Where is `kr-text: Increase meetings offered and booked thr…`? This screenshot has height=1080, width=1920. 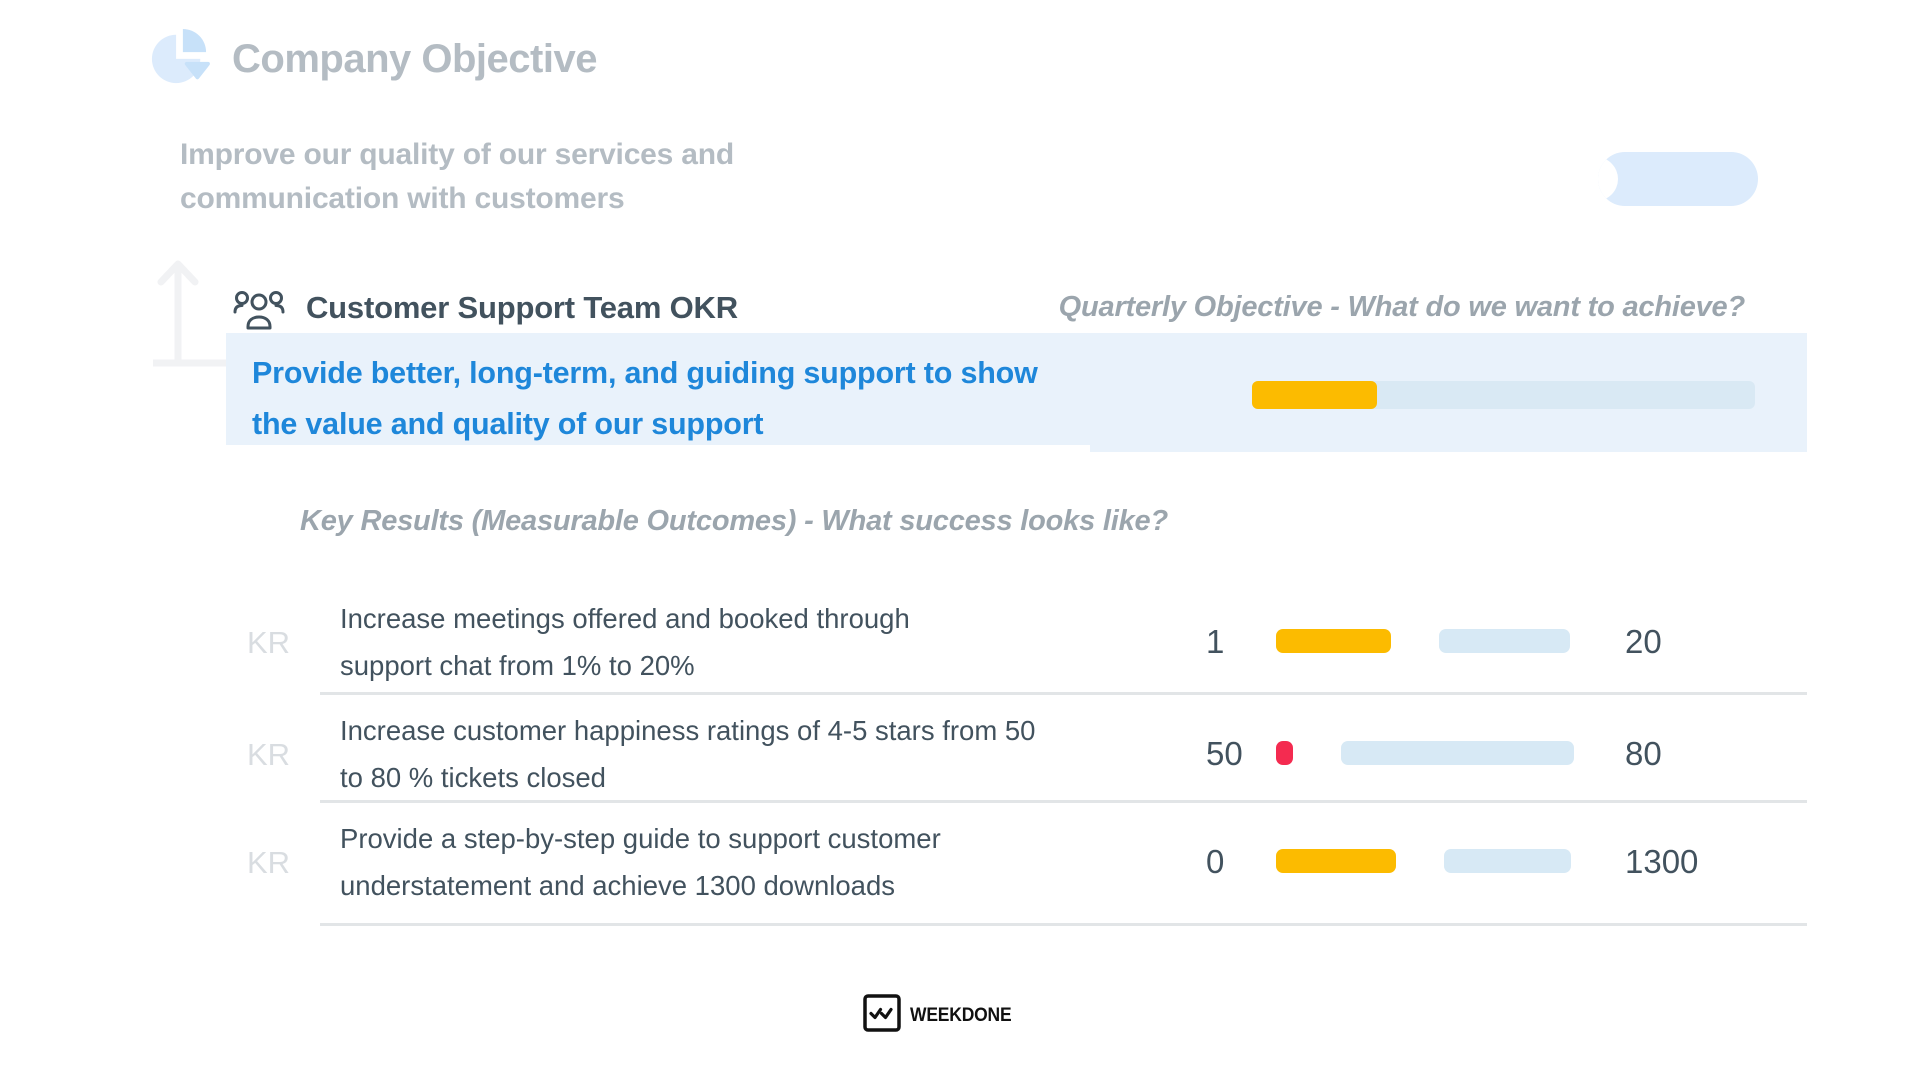 kr-text: Increase meetings offered and booked thr… is located at coordinates (625, 642).